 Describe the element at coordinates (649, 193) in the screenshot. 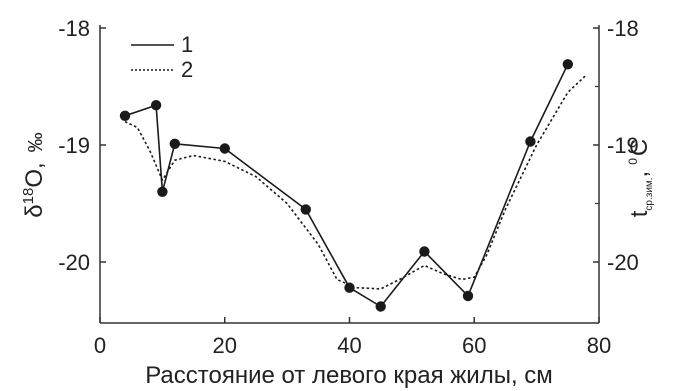

I see `y-right-subscript: ср.зим.` at that location.